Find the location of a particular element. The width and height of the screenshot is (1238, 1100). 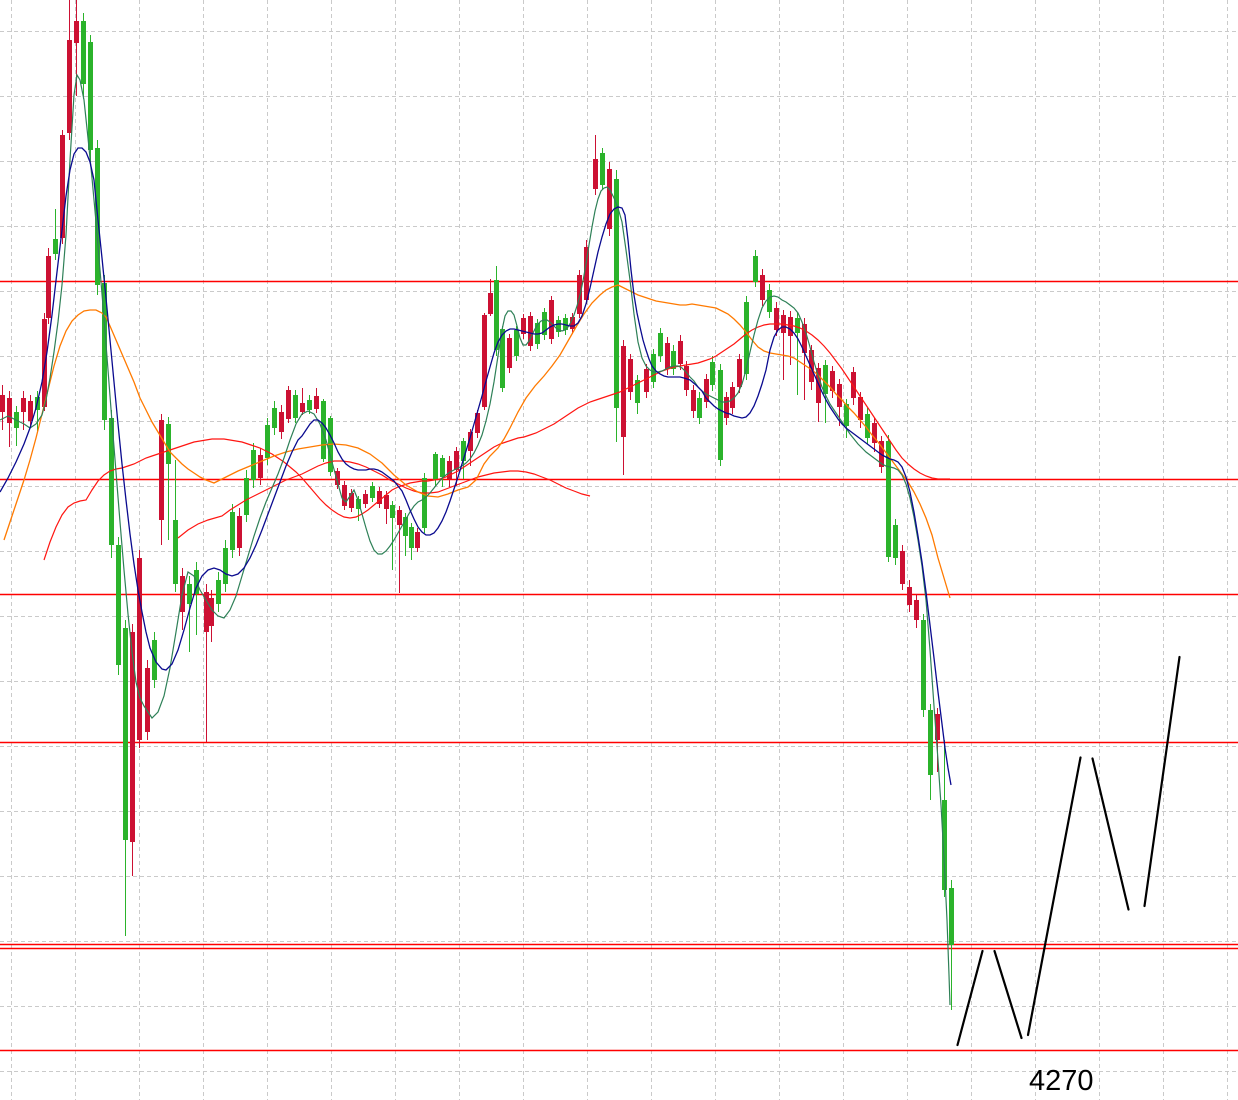

svg-text: 4270 is located at coordinates (1061, 1081).